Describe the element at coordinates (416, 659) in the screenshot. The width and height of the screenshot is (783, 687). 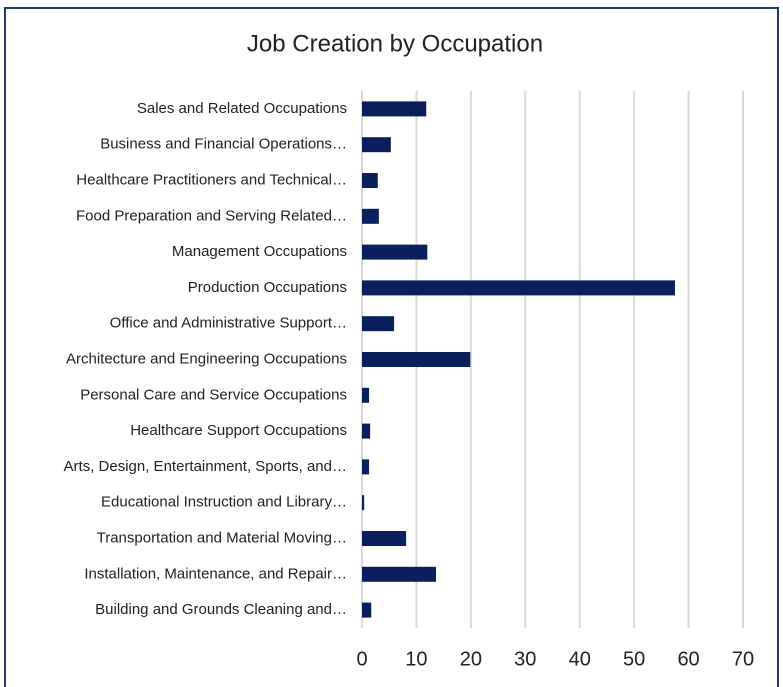
I see `x-tick-label: 10` at that location.